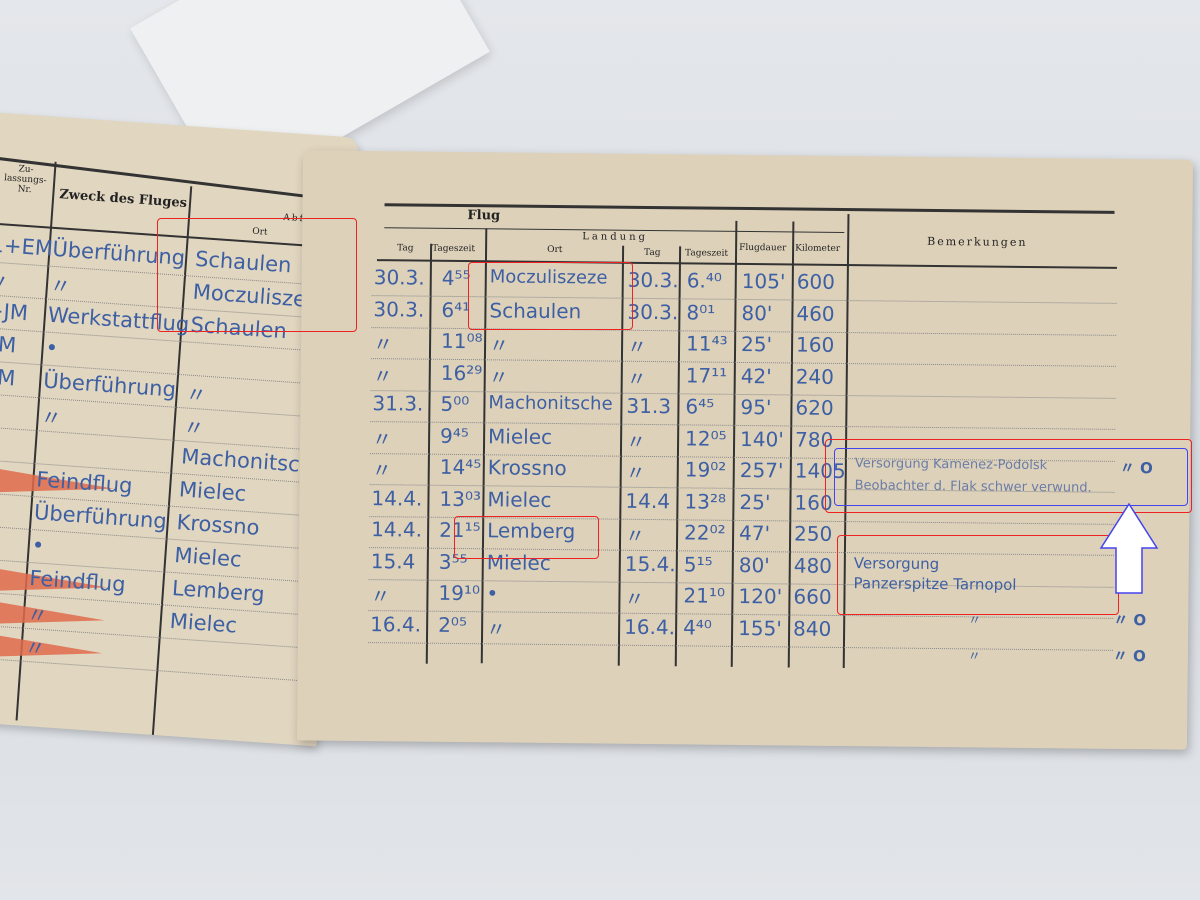 This screenshot has height=900, width=1200. What do you see at coordinates (755, 533) in the screenshot?
I see `flight-duration: 47'` at bounding box center [755, 533].